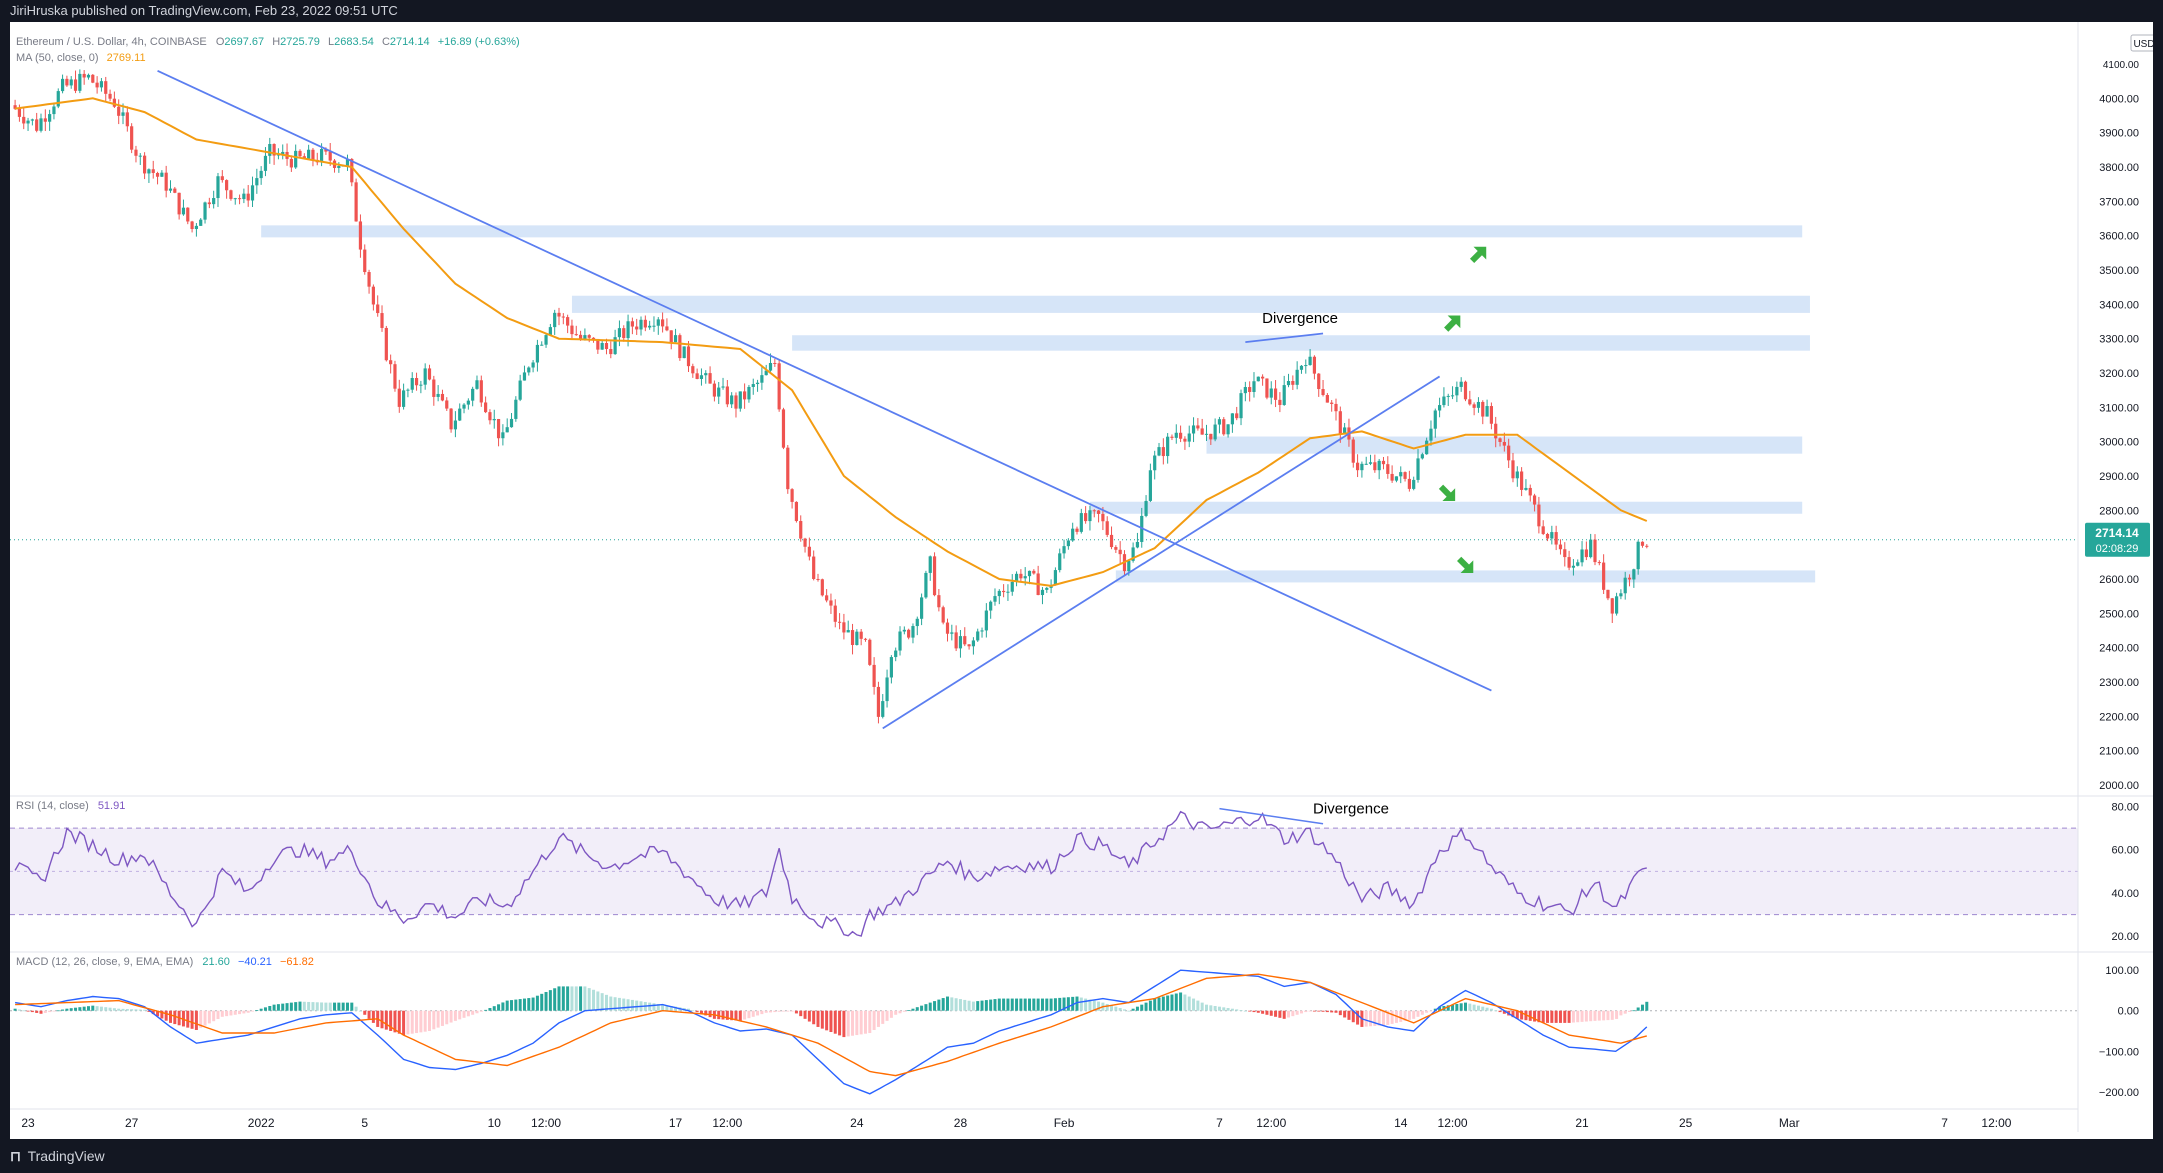  Describe the element at coordinates (2141, 43) in the screenshot. I see `currency-badge: USD` at that location.